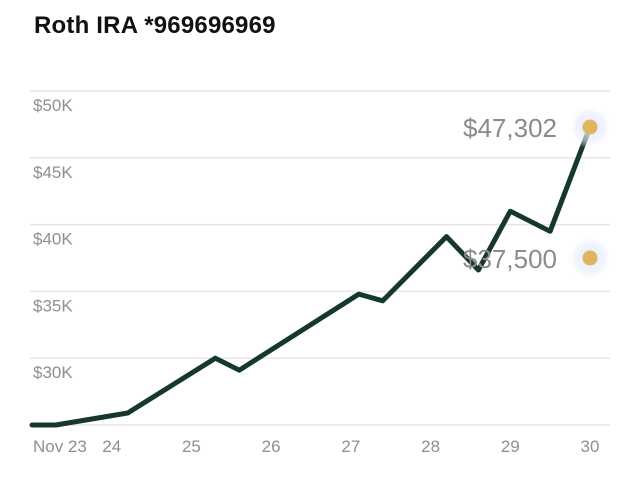 Image resolution: width=640 pixels, height=480 pixels. Describe the element at coordinates (53, 305) in the screenshot. I see `y-tick-label: $35K` at that location.